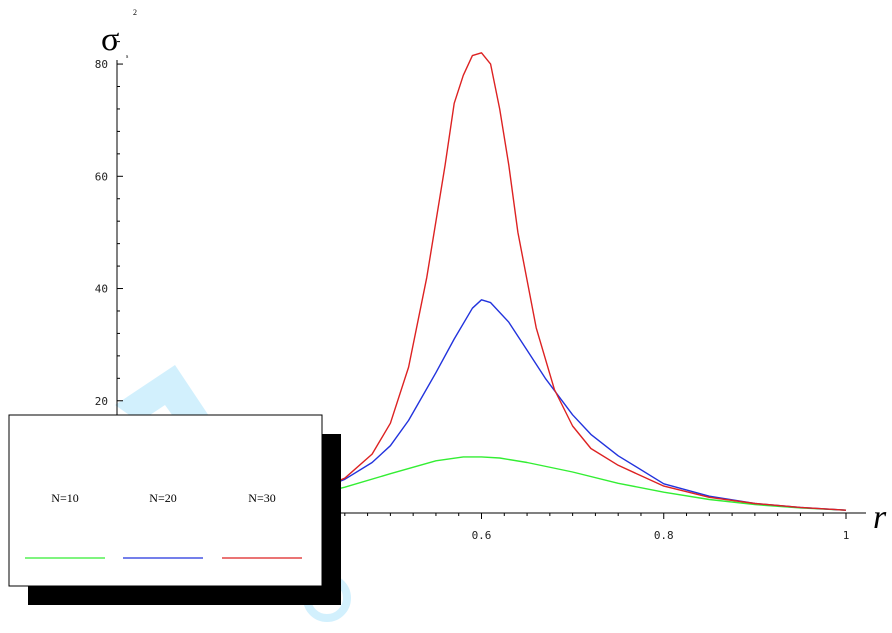 This screenshot has height=633, width=892. What do you see at coordinates (110, 39) in the screenshot?
I see `y-axis-title: σ` at bounding box center [110, 39].